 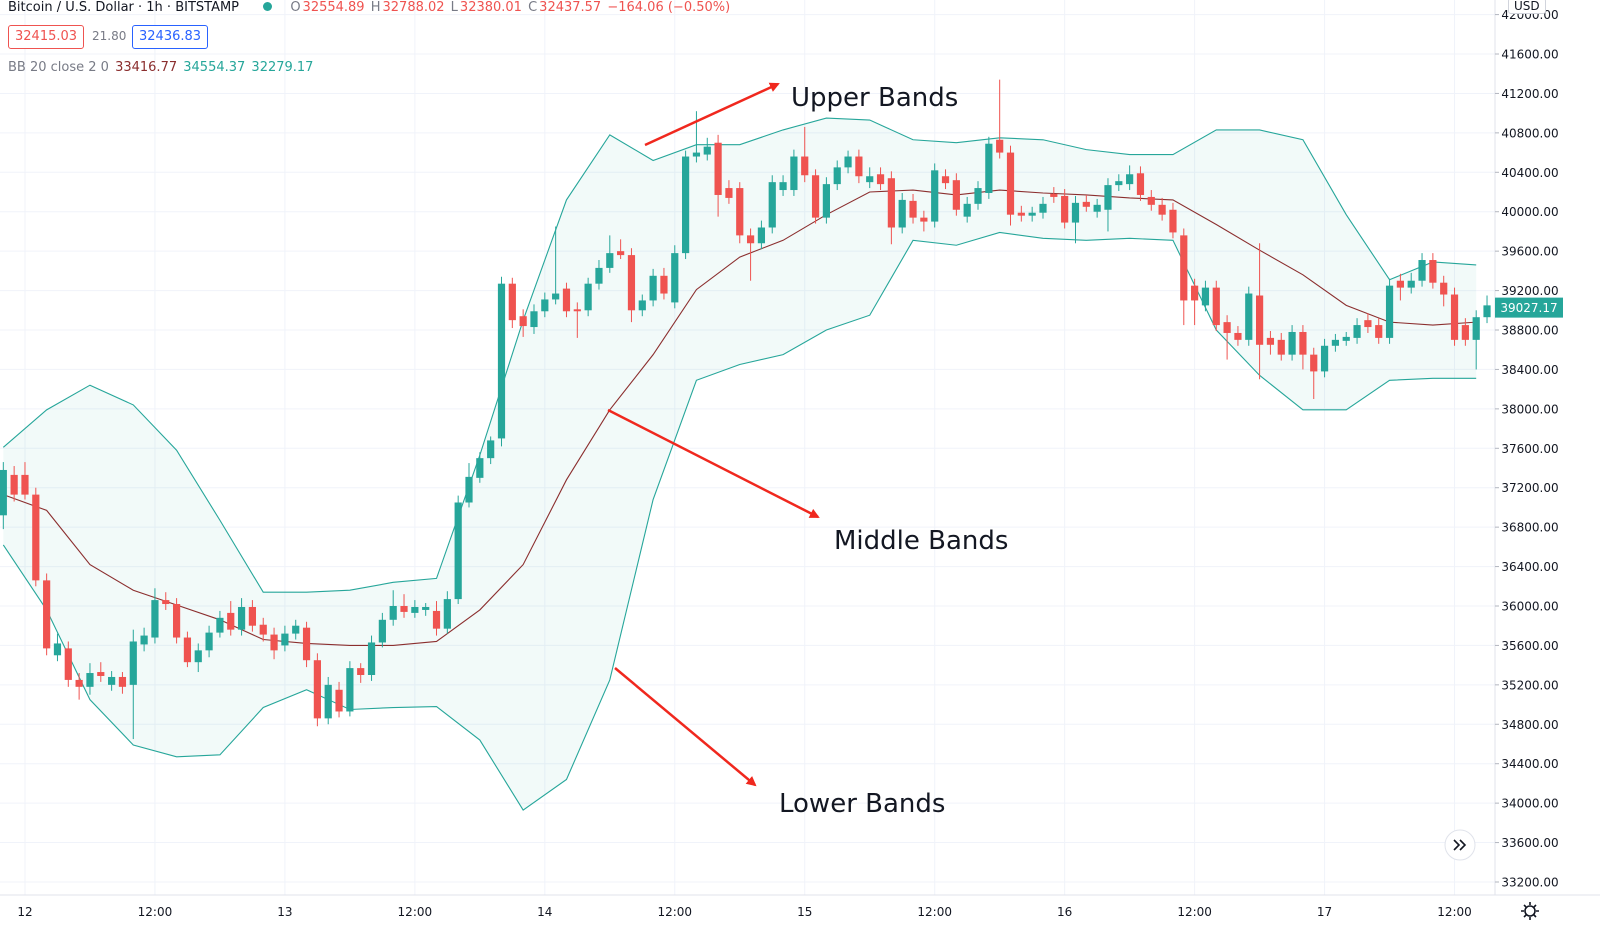 I want to click on ask-button: 32436.83, so click(x=170, y=37).